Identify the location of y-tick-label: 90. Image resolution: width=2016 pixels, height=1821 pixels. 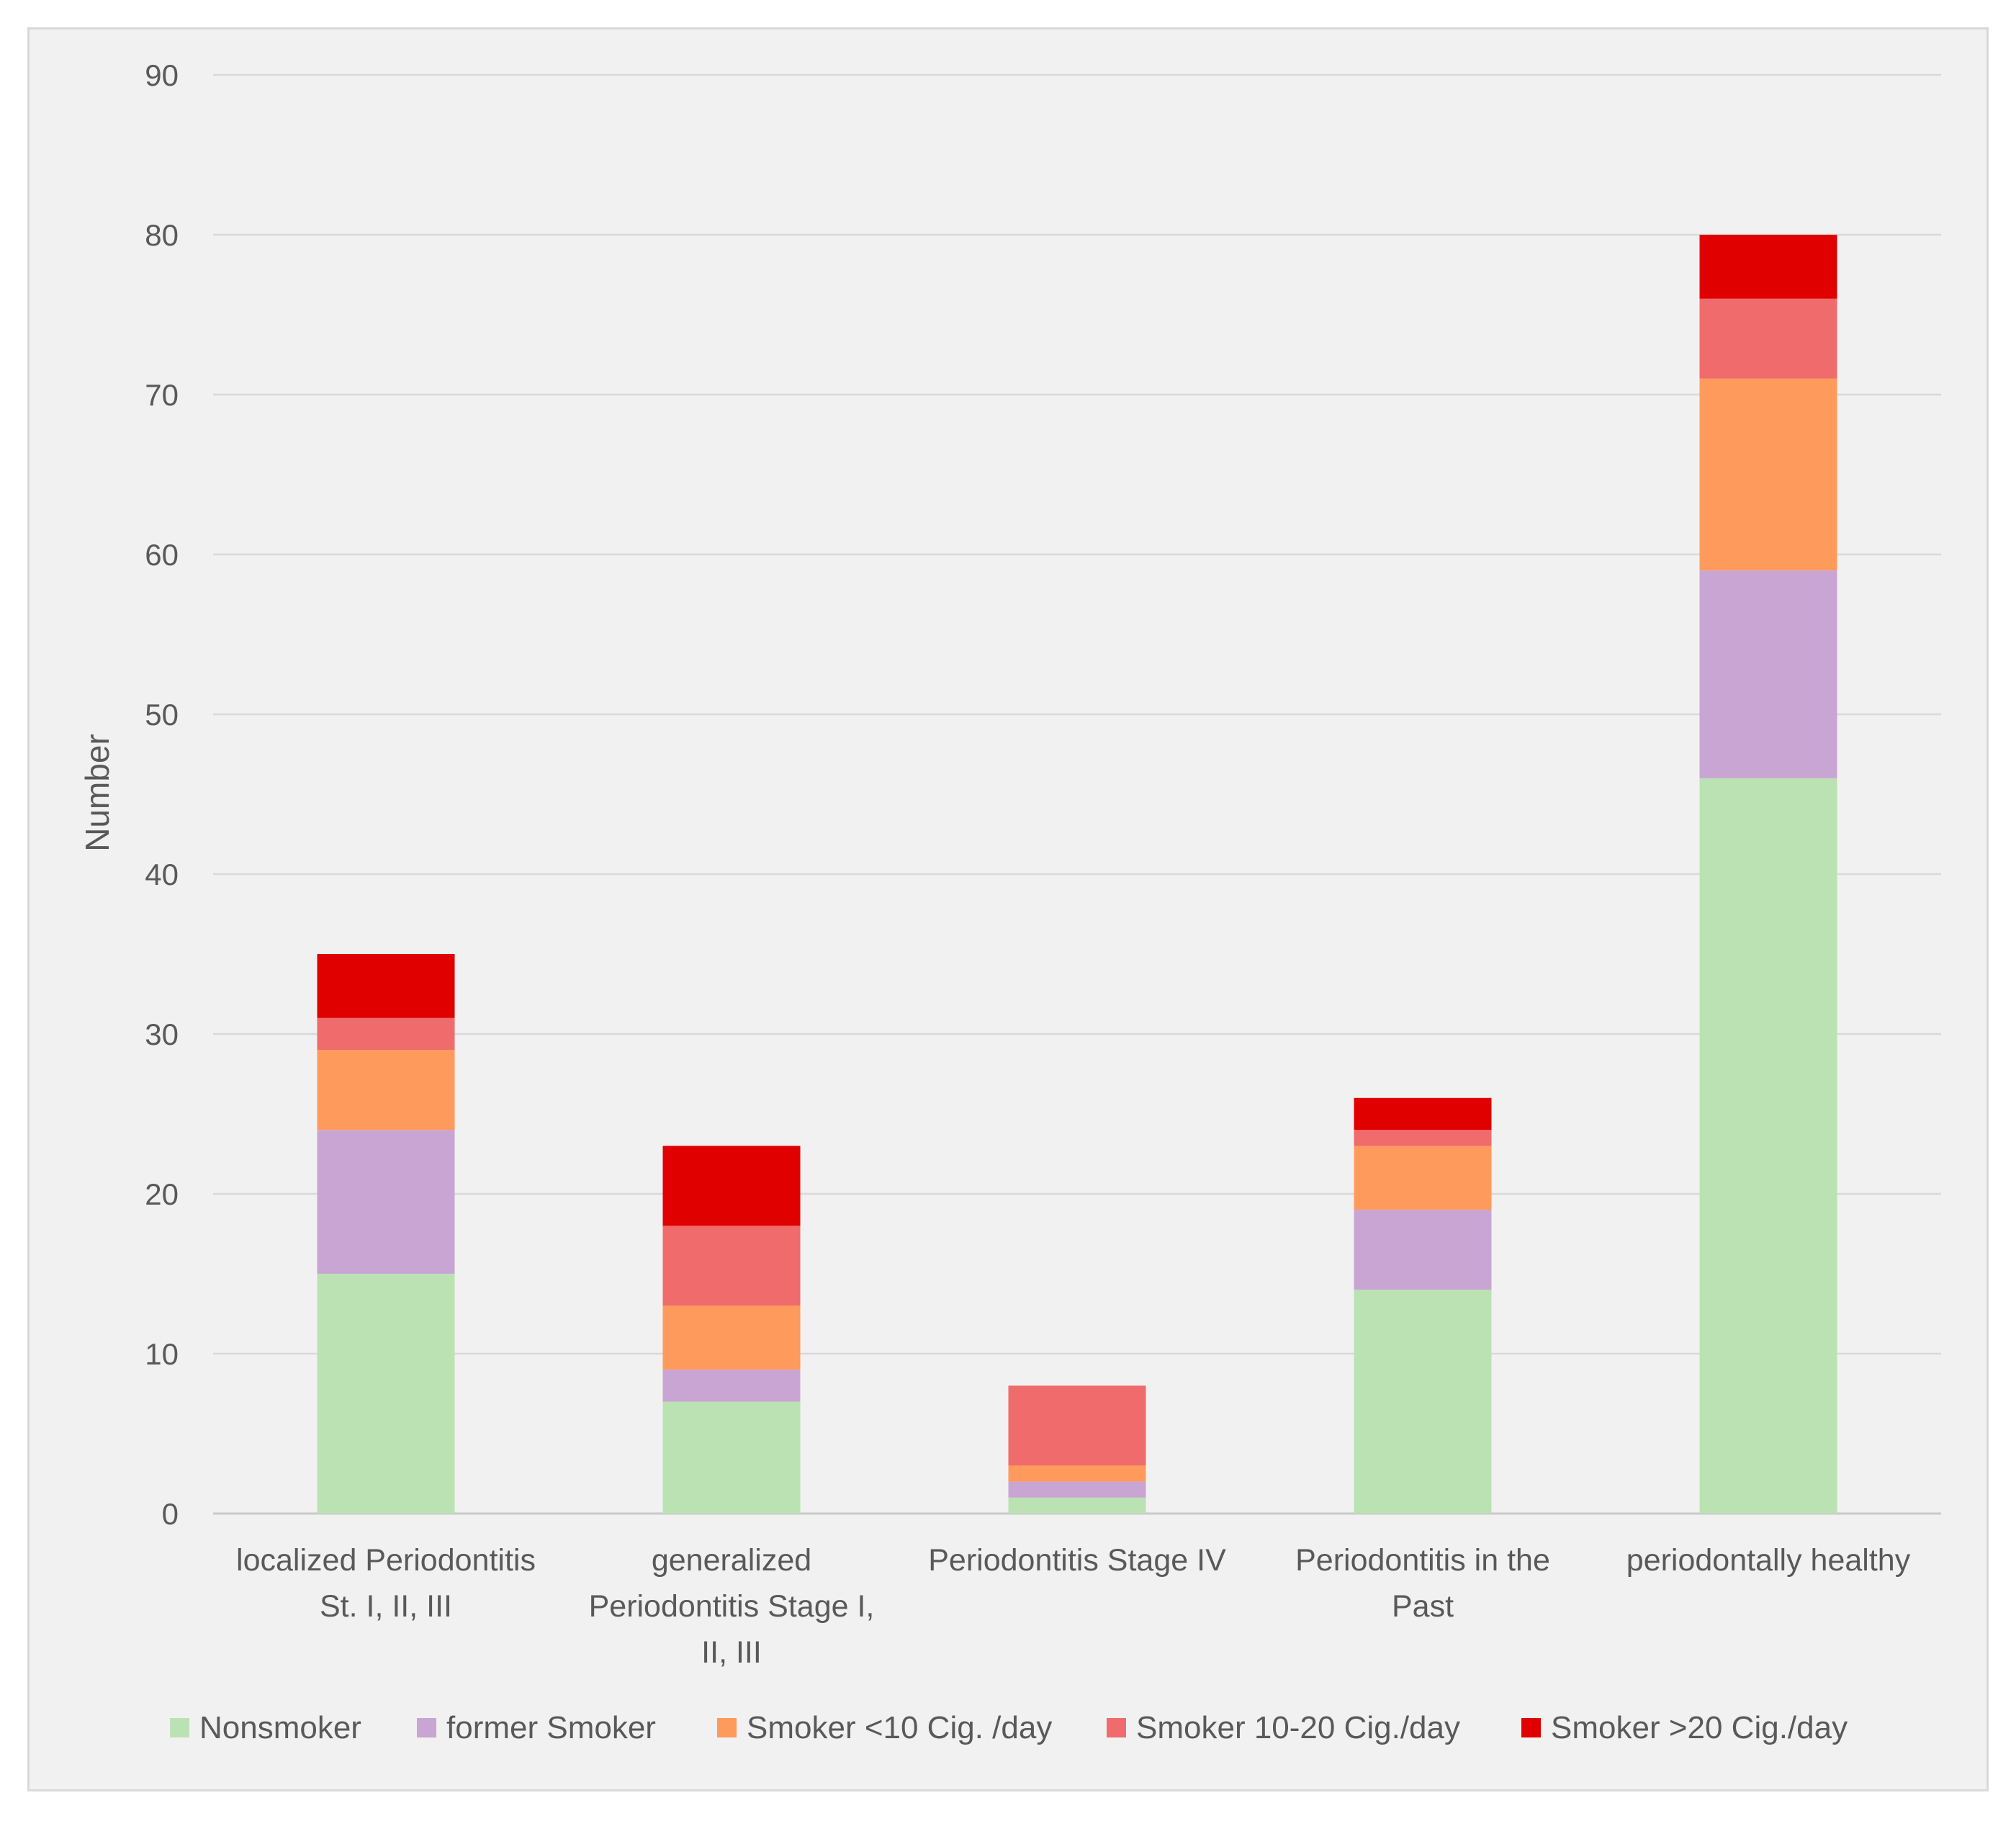
(162, 75).